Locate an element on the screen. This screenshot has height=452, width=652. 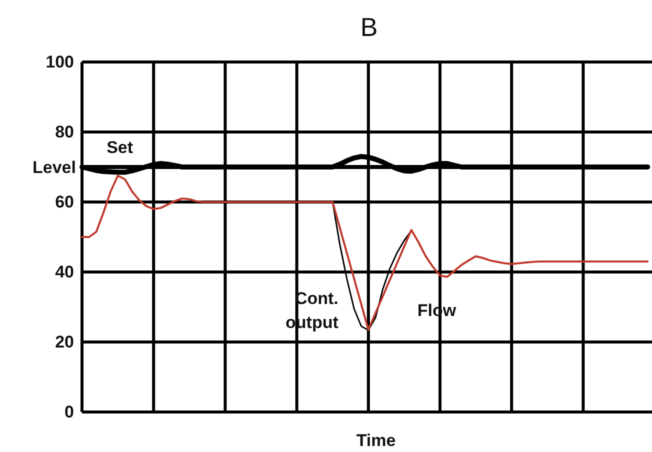
y-tick-label: 100 is located at coordinates (60, 62).